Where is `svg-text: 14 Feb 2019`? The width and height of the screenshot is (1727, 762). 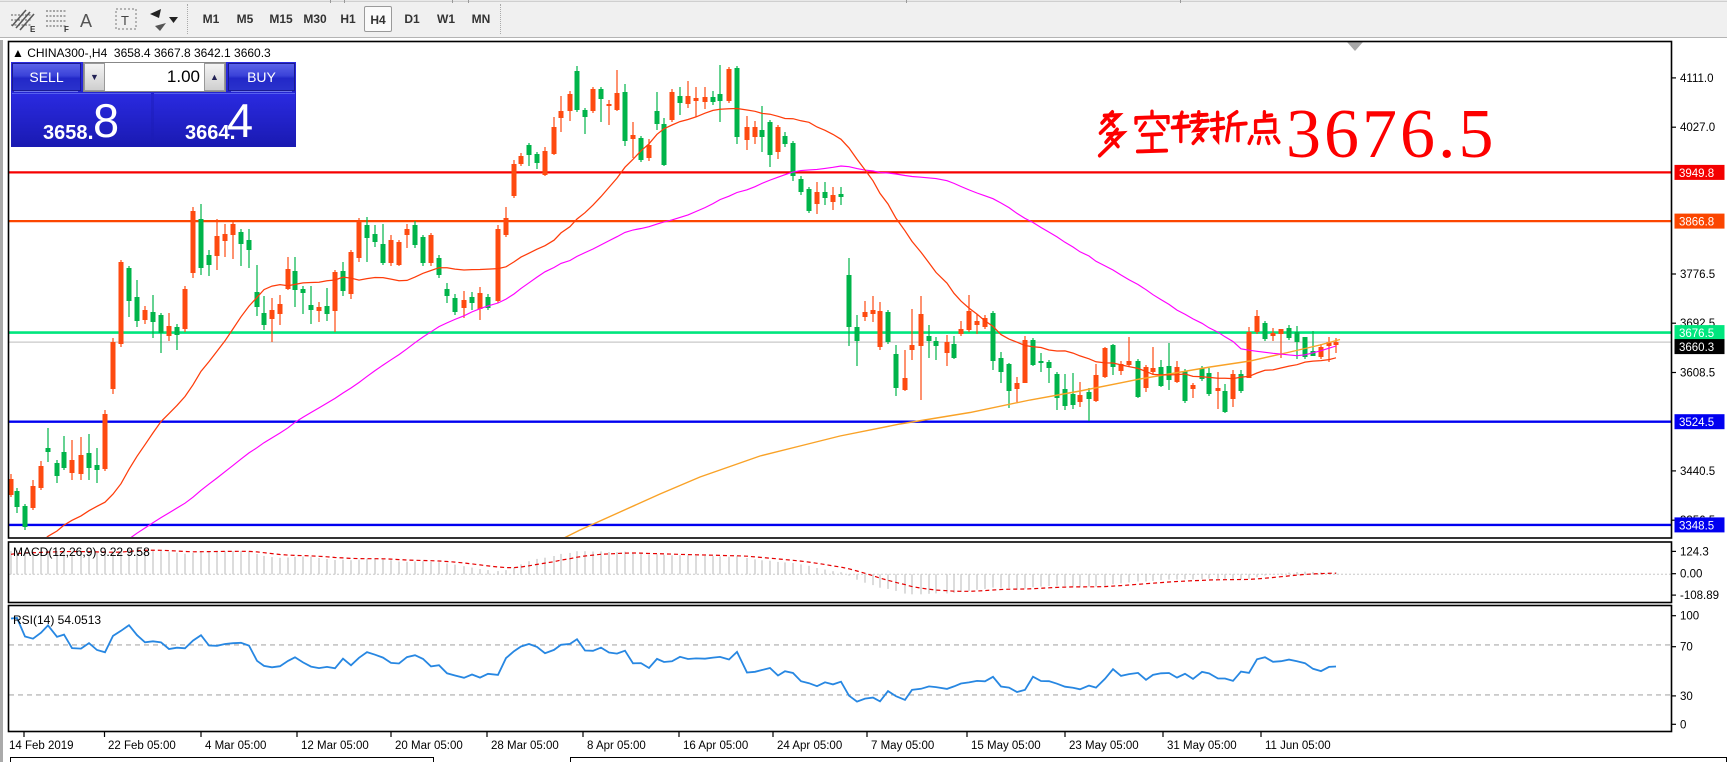 svg-text: 14 Feb 2019 is located at coordinates (41, 746).